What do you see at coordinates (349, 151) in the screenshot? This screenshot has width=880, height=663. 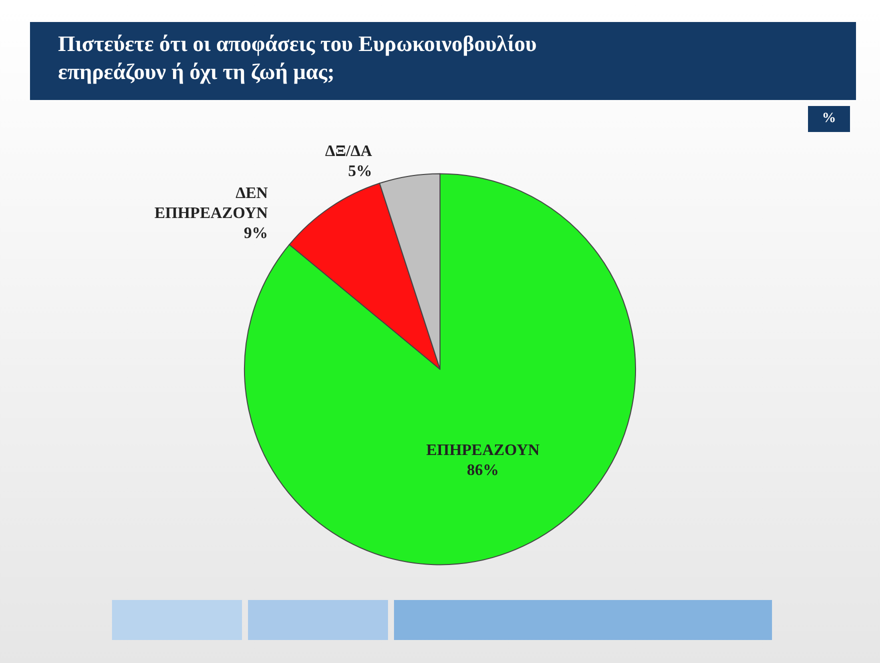 I see `slice-label: ΔΞ/ΔΑ` at bounding box center [349, 151].